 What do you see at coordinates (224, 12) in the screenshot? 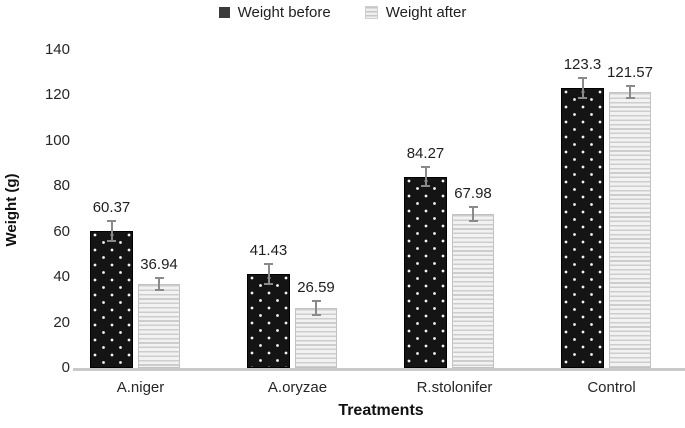
I see `weight-before-swatch-icon` at bounding box center [224, 12].